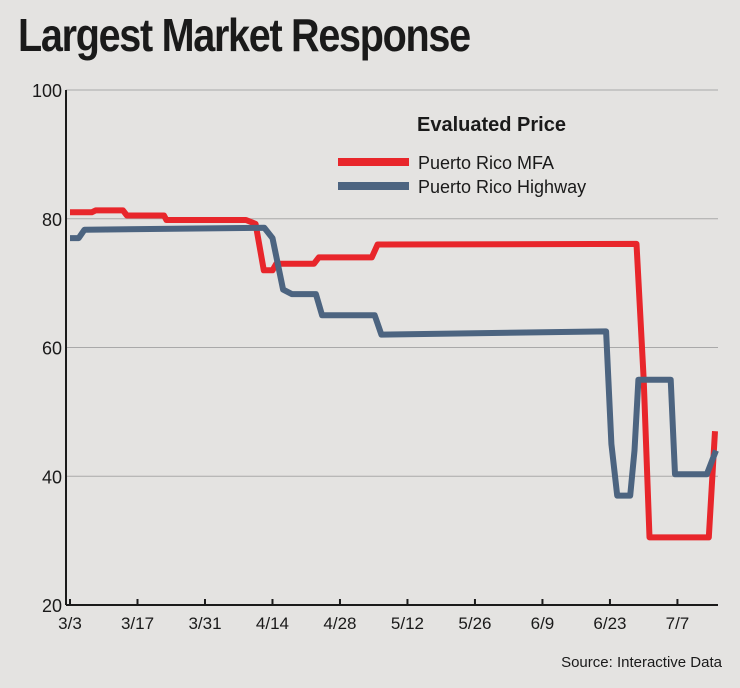 Image resolution: width=740 pixels, height=688 pixels. I want to click on legend-title: Evaluated Price, so click(491, 125).